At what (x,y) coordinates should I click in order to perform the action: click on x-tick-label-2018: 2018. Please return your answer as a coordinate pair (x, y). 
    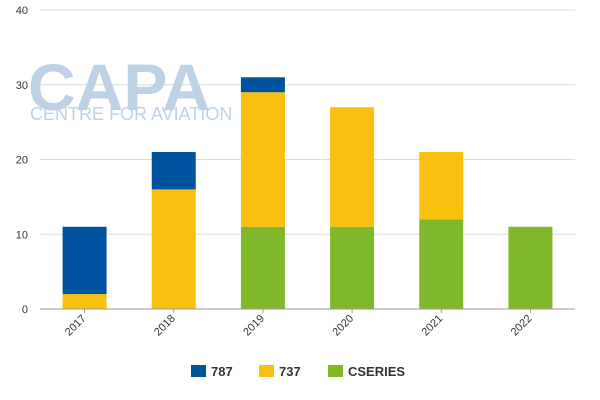
    Looking at the image, I should click on (165, 326).